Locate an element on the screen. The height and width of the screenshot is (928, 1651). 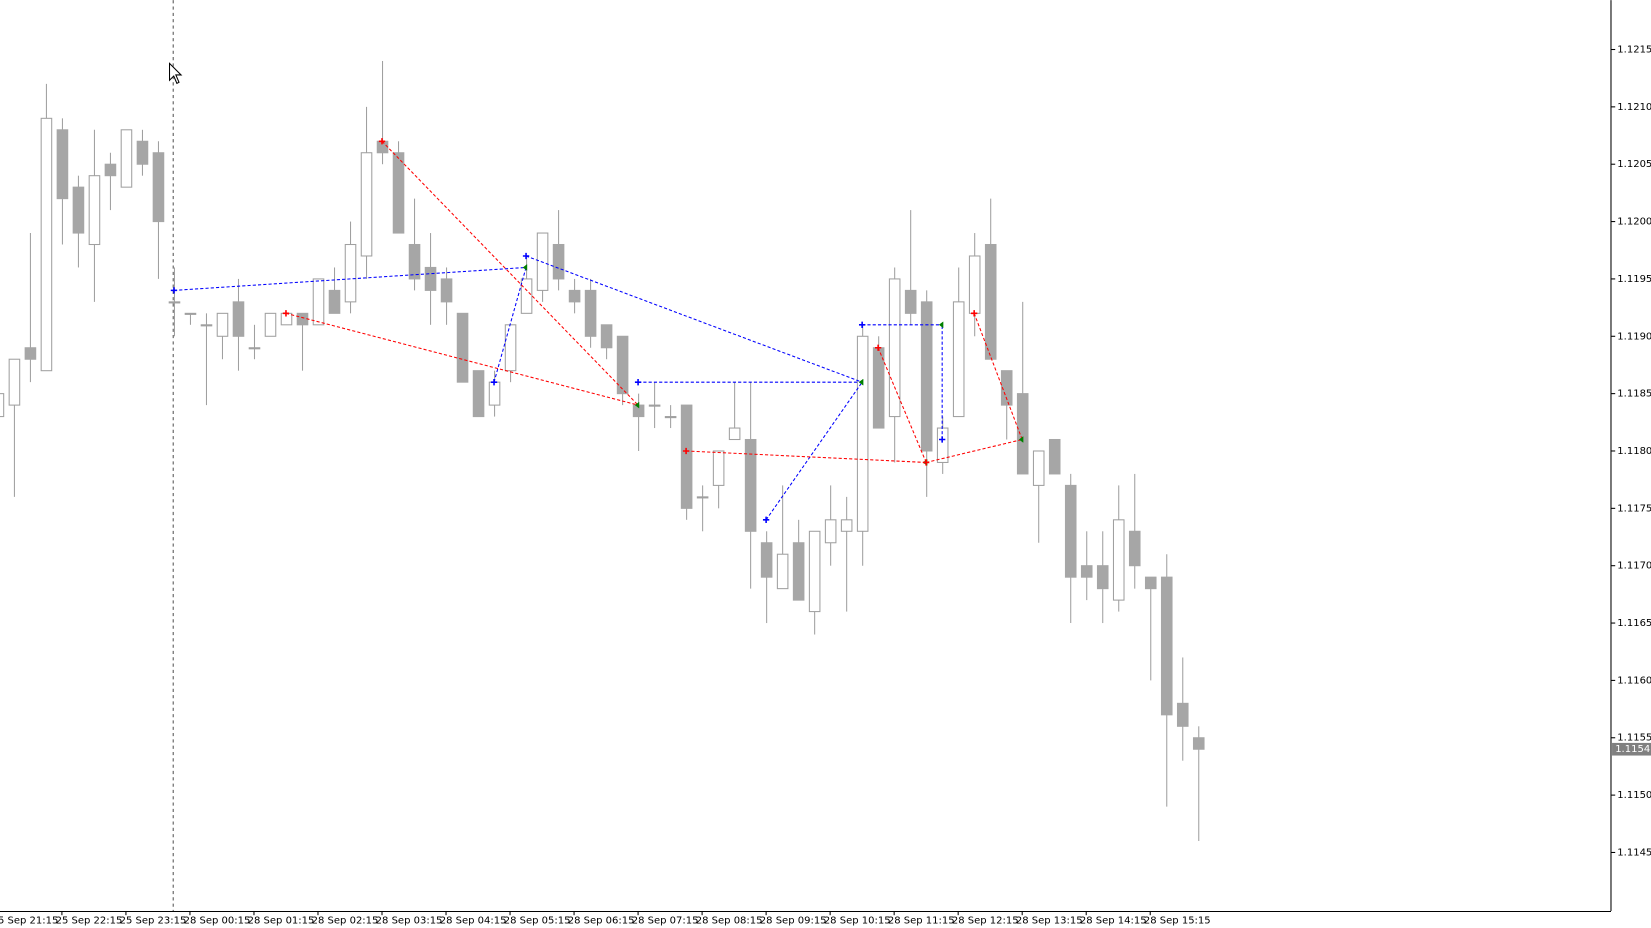
y-tick-label: 1.1200 is located at coordinates (1634, 222).